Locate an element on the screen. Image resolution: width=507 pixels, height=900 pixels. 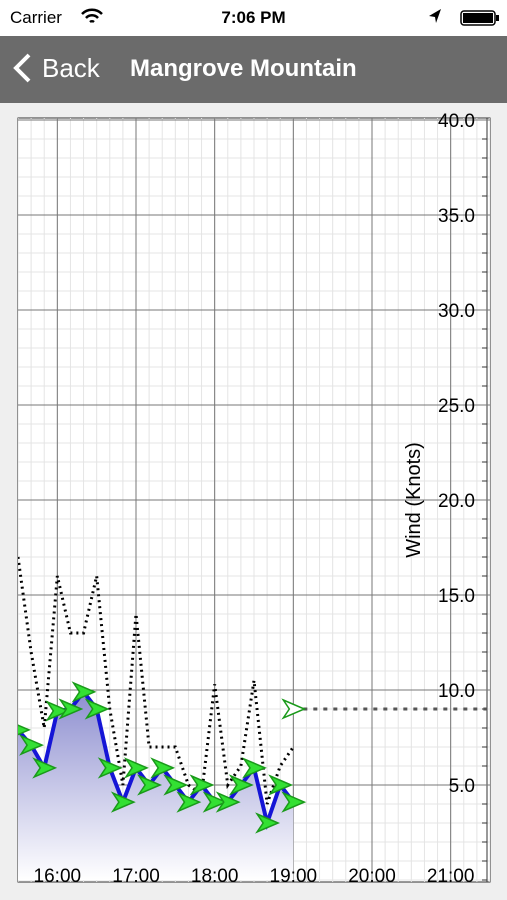
x-tick-label: 21:00 is located at coordinates (451, 876).